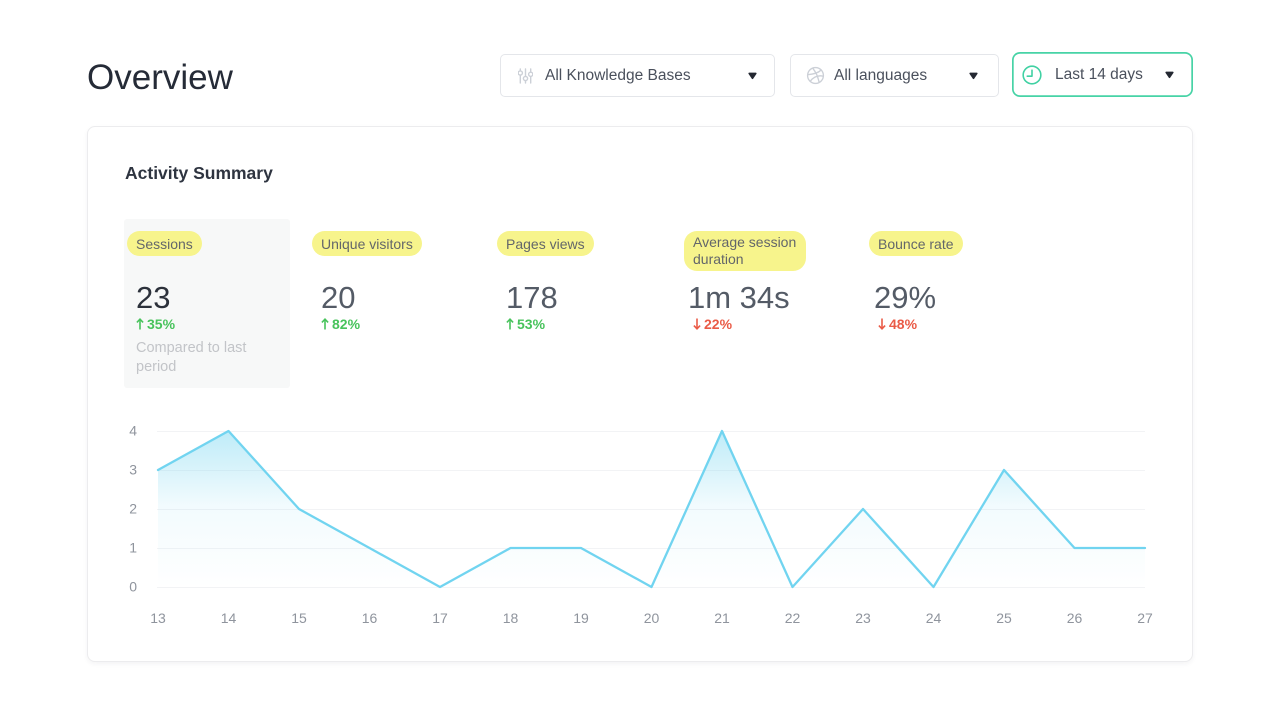 The width and height of the screenshot is (1280, 720). What do you see at coordinates (581, 618) in the screenshot?
I see `svg-text: 19` at bounding box center [581, 618].